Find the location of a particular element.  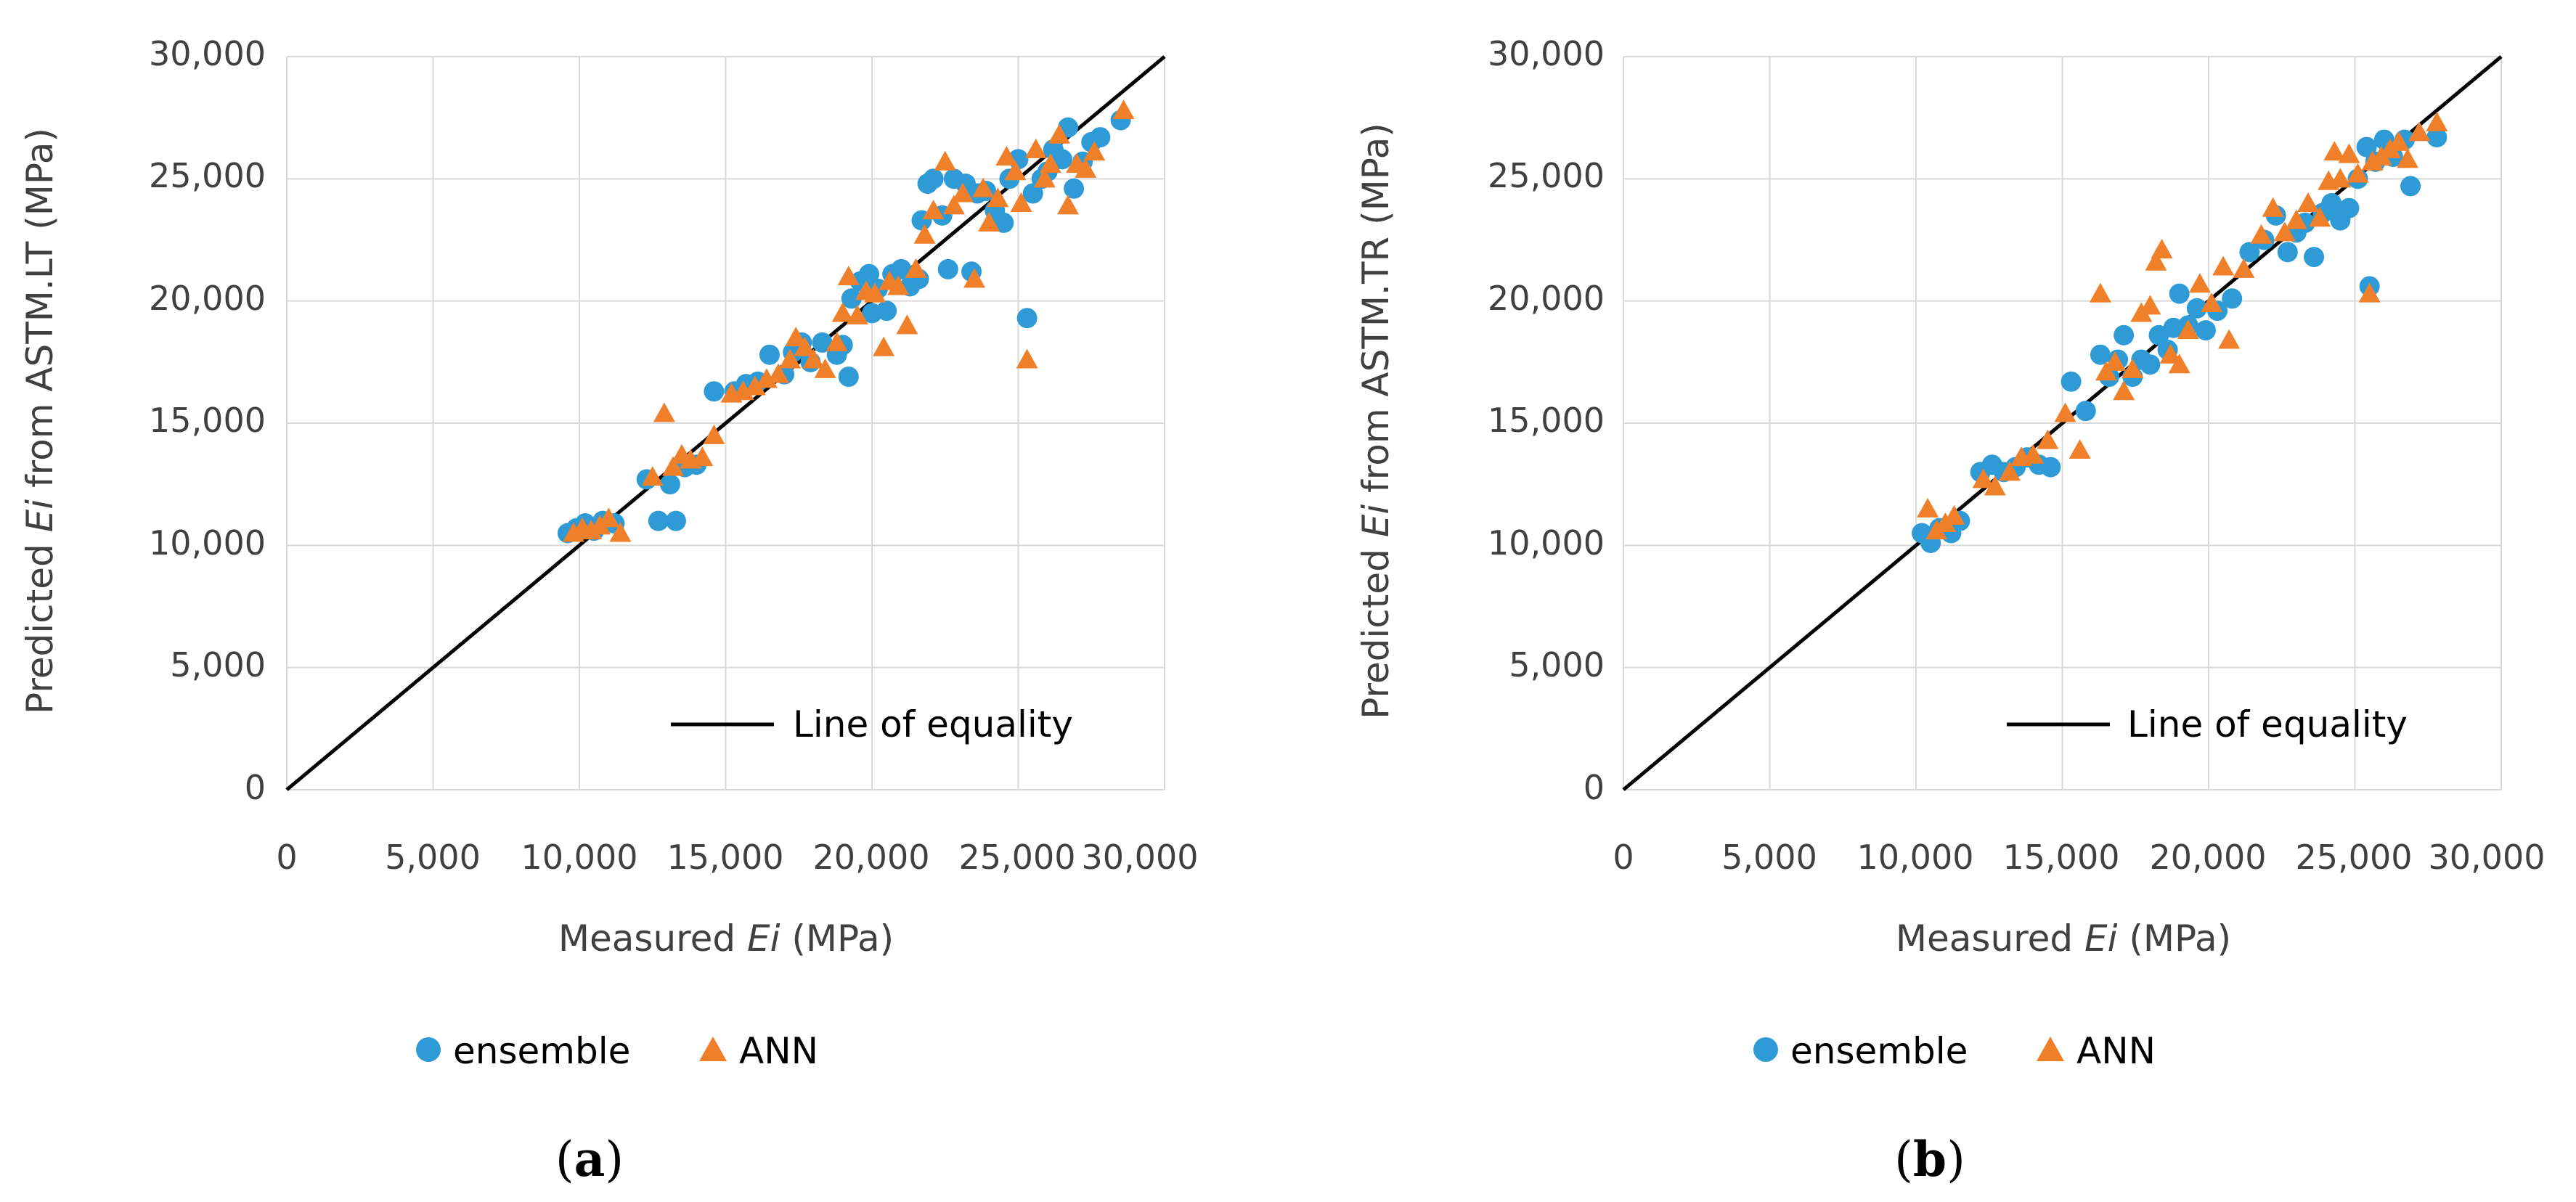

equality-legend-b: Line of equality is located at coordinates (2207, 724).